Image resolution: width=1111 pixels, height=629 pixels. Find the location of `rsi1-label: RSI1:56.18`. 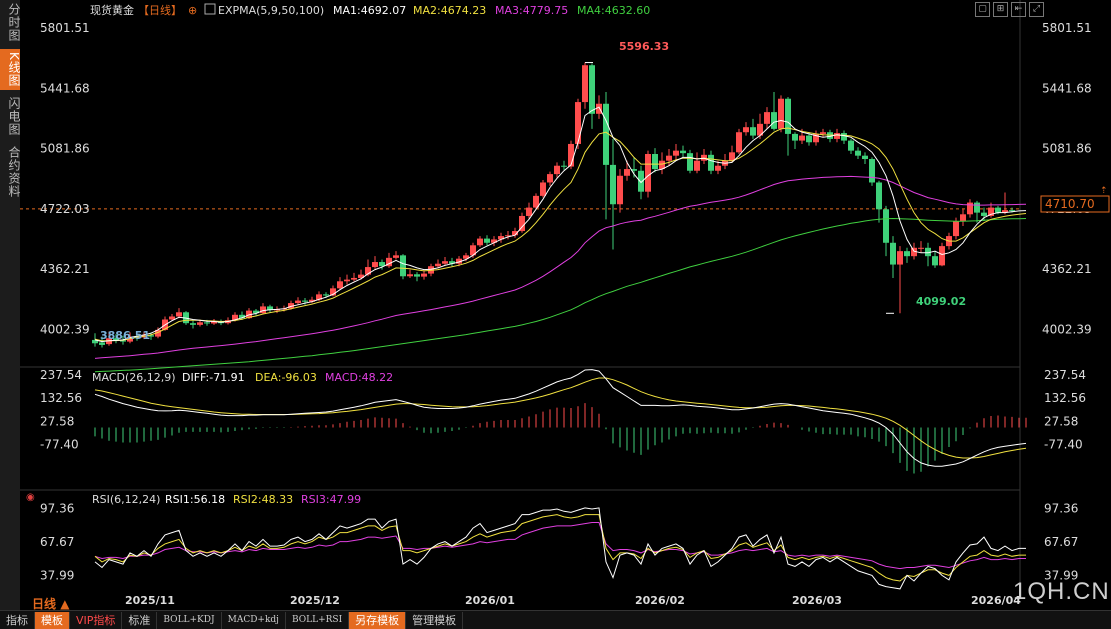

rsi1-label: RSI1:56.18 is located at coordinates (195, 499).